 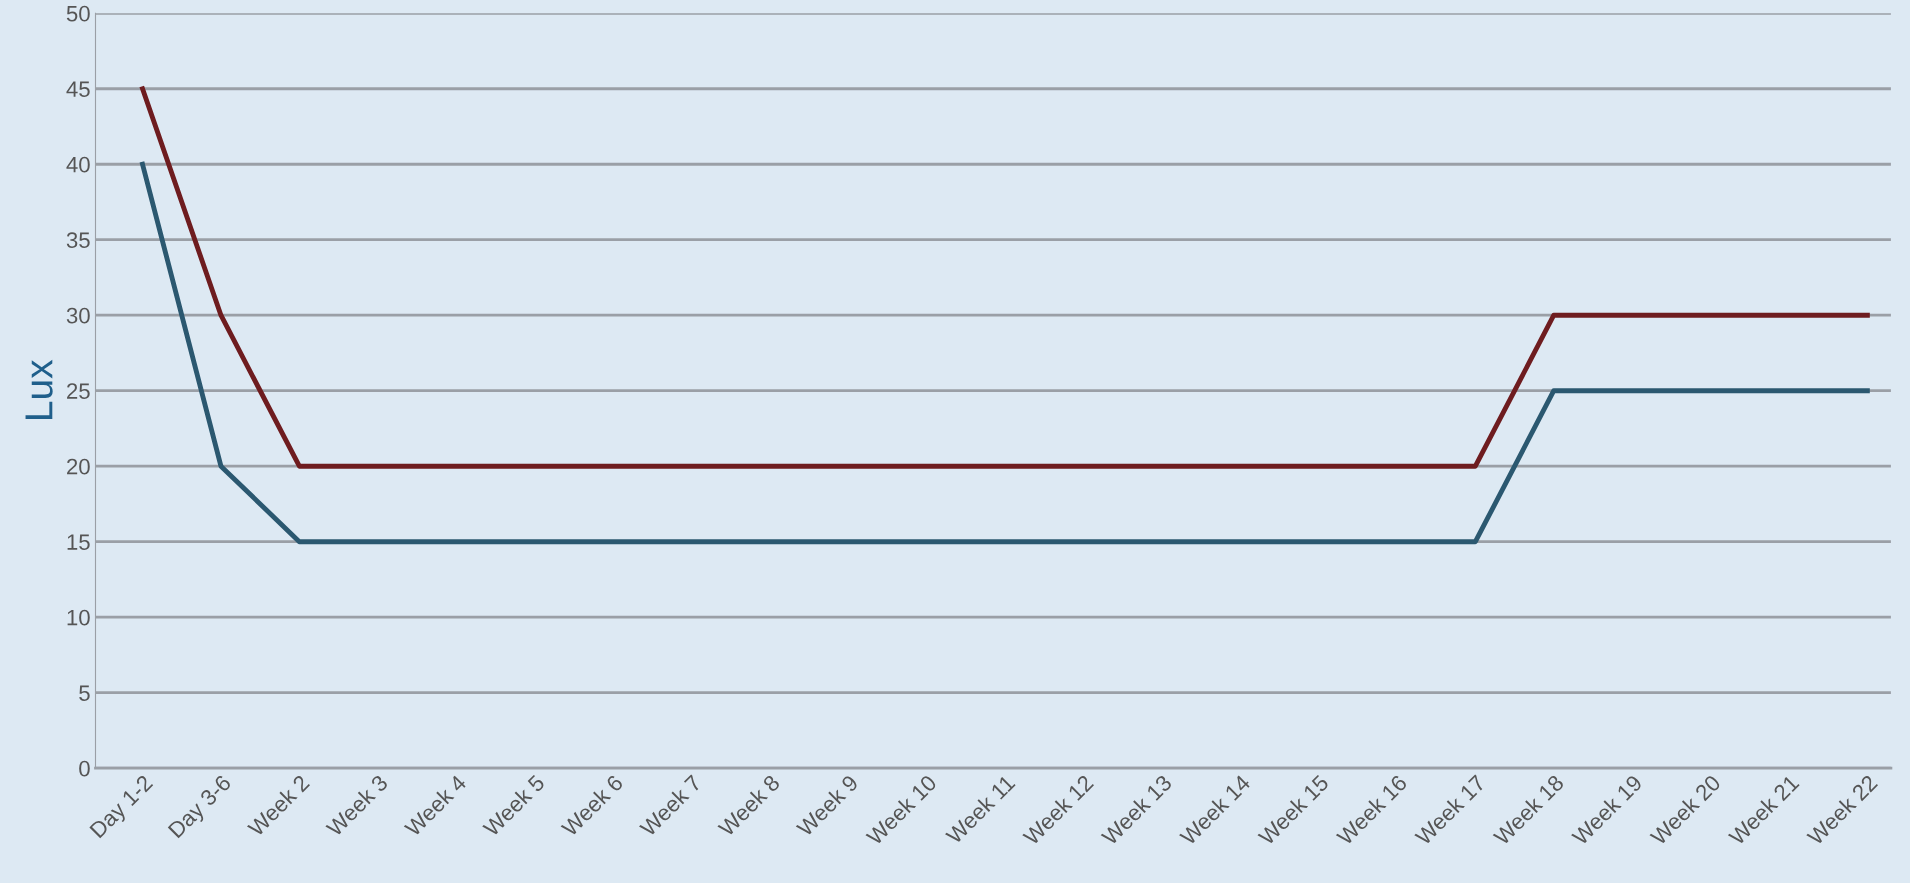 What do you see at coordinates (84, 693) in the screenshot?
I see `y-tick-label: 5` at bounding box center [84, 693].